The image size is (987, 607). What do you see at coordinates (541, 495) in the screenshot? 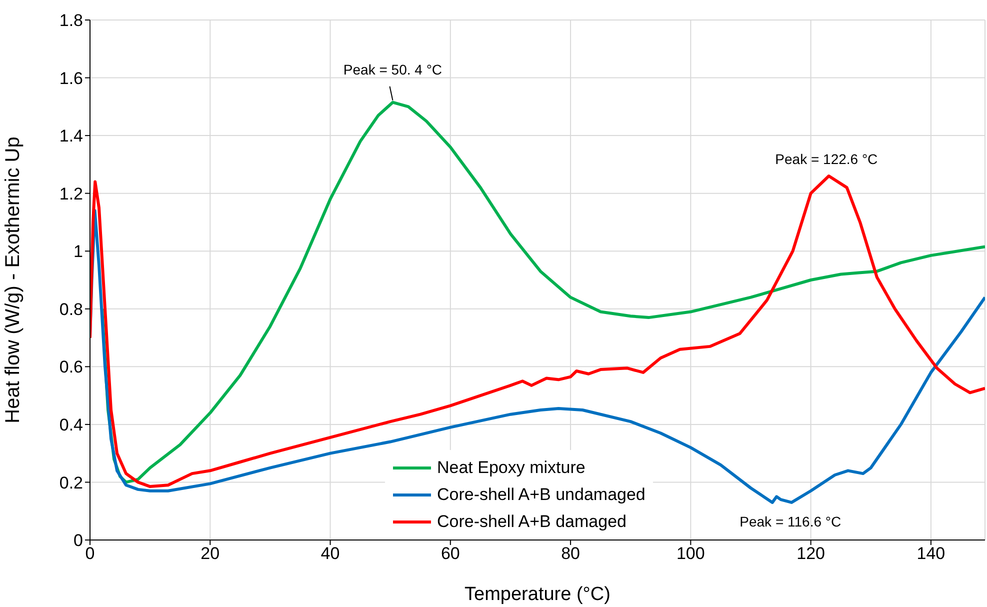
I see `legend-label: Core-shell A+B undamaged` at bounding box center [541, 495].